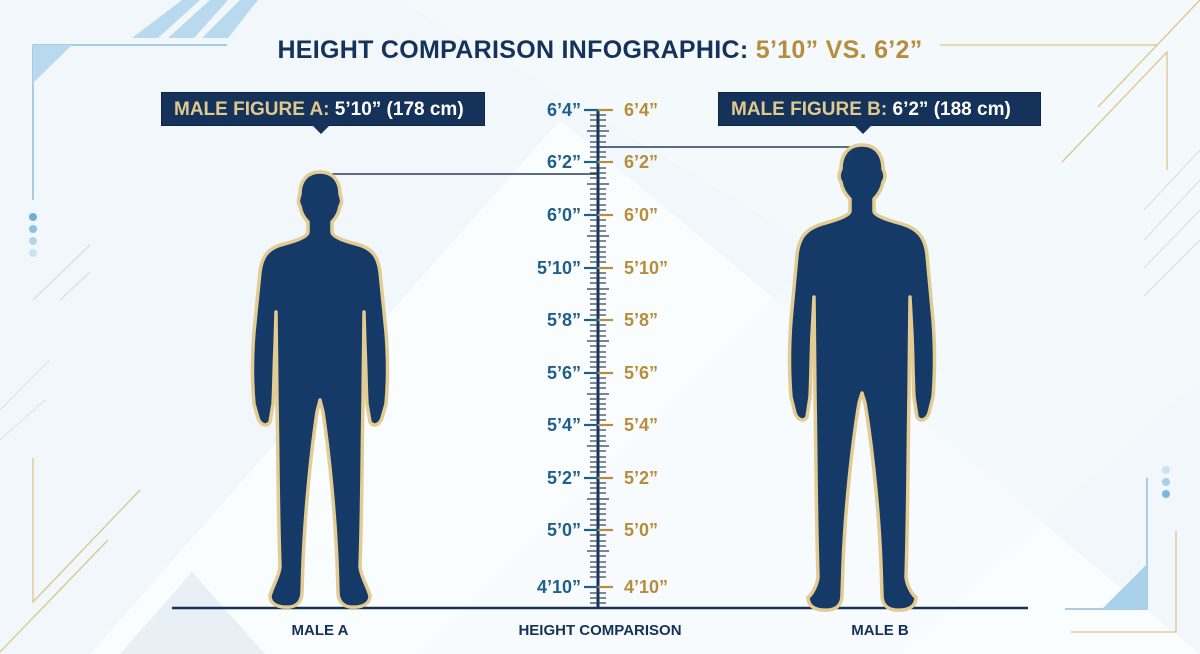  Describe the element at coordinates (252, 109) in the screenshot. I see `callout-a-key: MALE FIGURE A:` at that location.